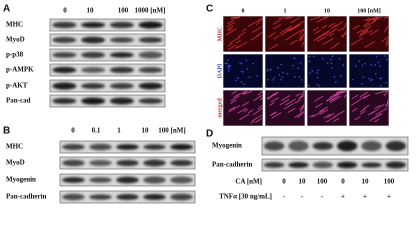 The height and width of the screenshot is (240, 418). What do you see at coordinates (285, 11) in the screenshot?
I see `column-header: 1` at bounding box center [285, 11].